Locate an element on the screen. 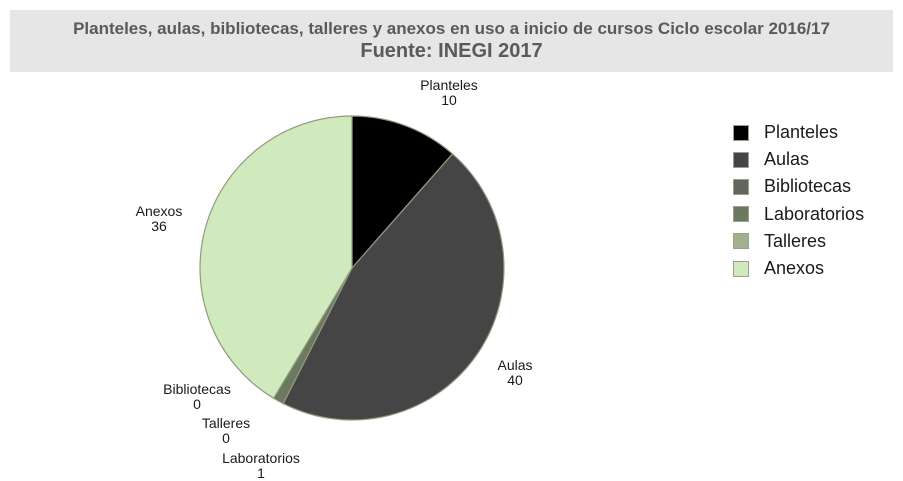 This screenshot has width=903, height=481. slice-label-talleres: Talleres 0 is located at coordinates (226, 430).